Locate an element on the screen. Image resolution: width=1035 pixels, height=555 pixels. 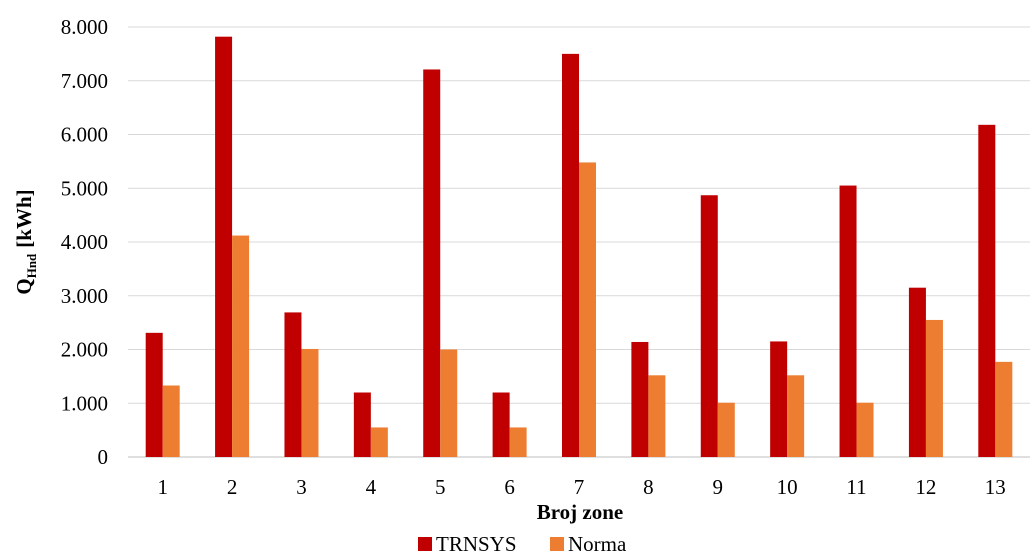
x-tick-label: 7 is located at coordinates (579, 487).